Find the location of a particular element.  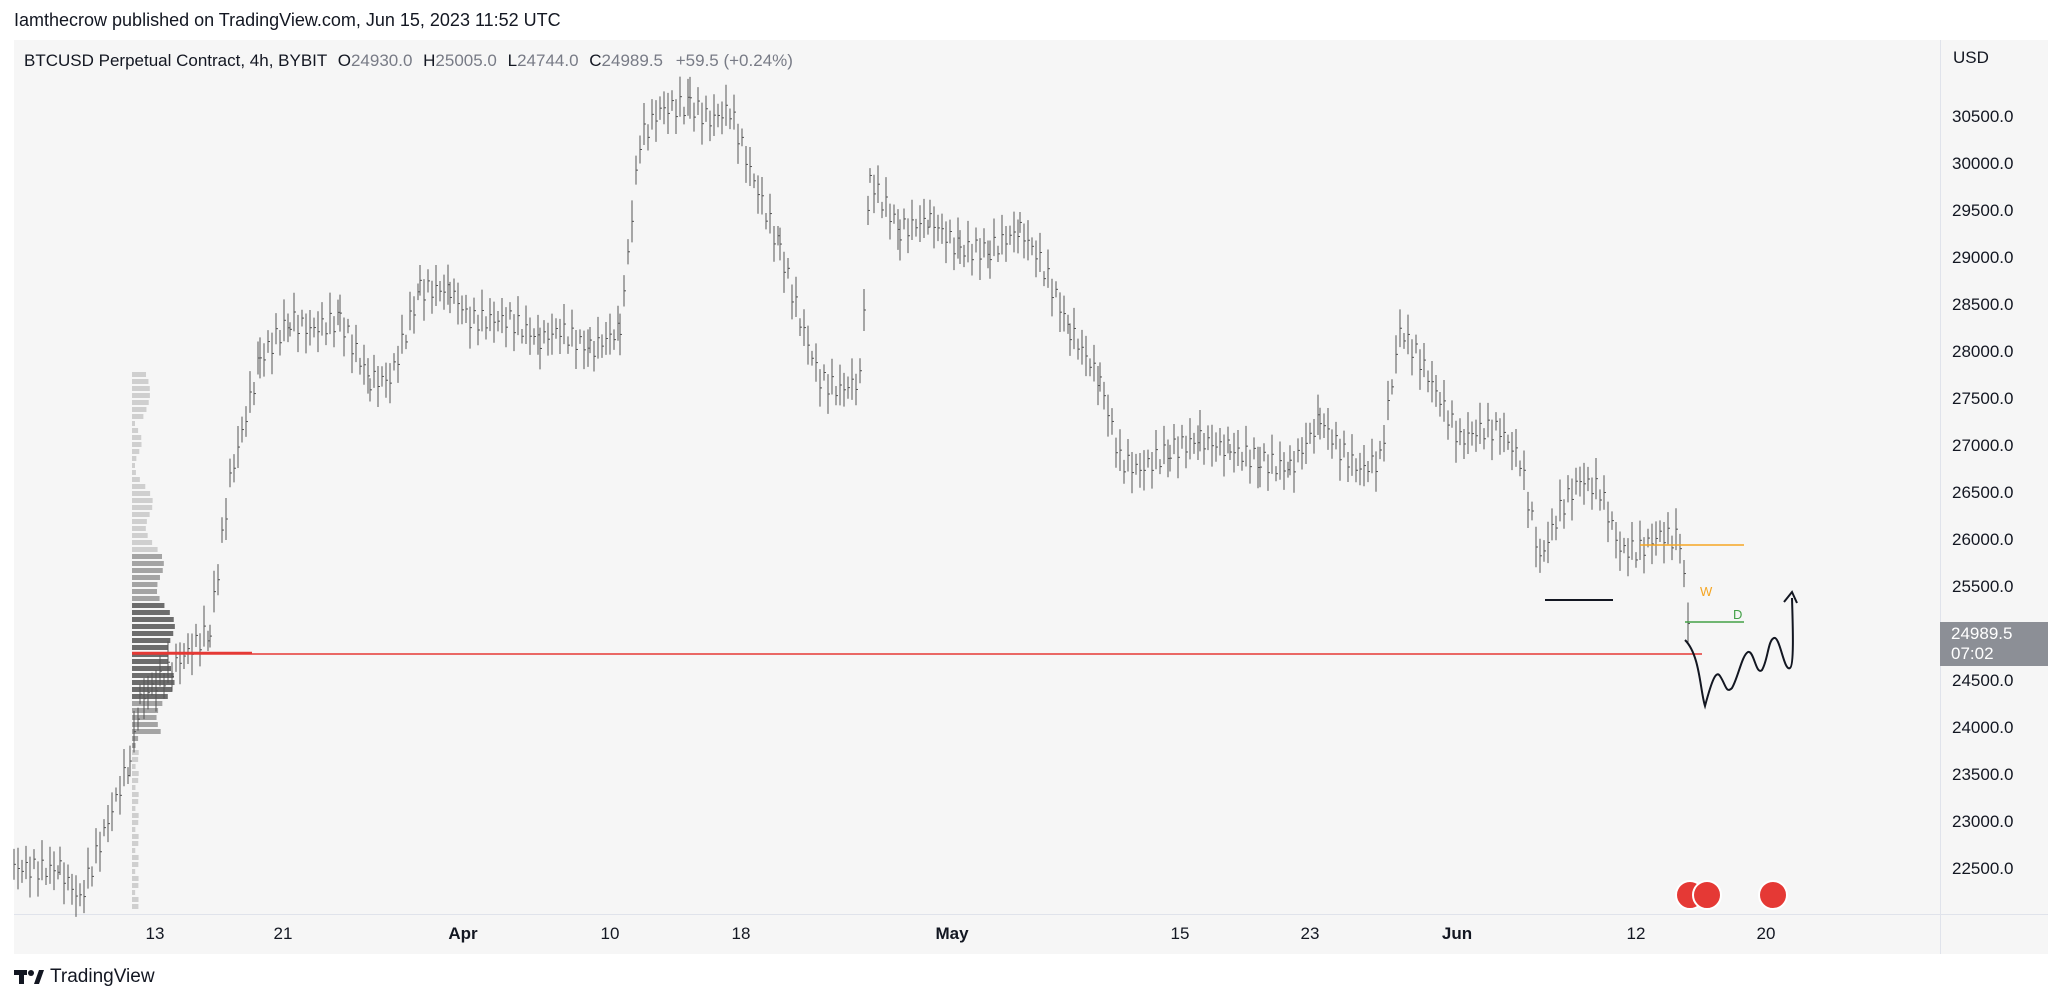

time-tick-label: Jun is located at coordinates (1457, 933).